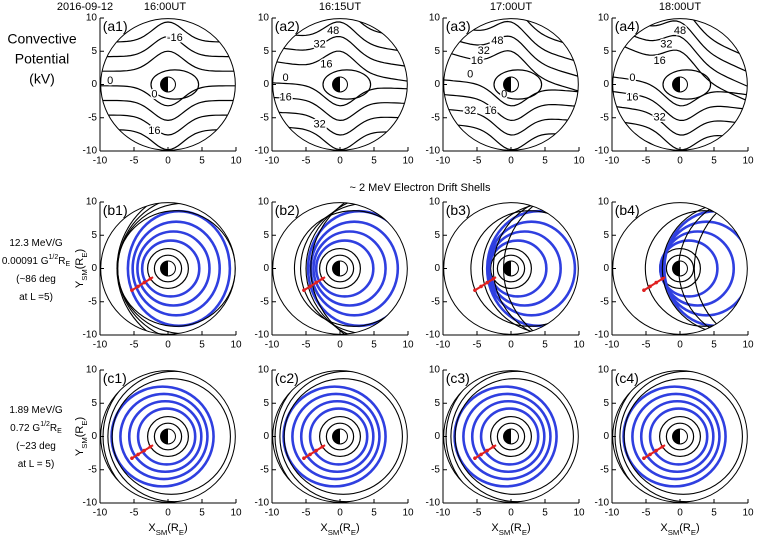 The height and width of the screenshot is (539, 758). I want to click on row-label: (~23 deg, so click(36, 446).